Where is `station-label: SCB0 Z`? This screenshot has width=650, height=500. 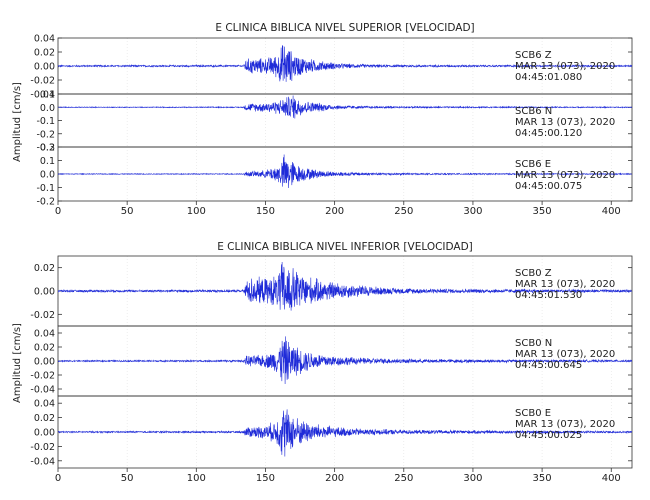 station-label: SCB0 Z is located at coordinates (533, 273).